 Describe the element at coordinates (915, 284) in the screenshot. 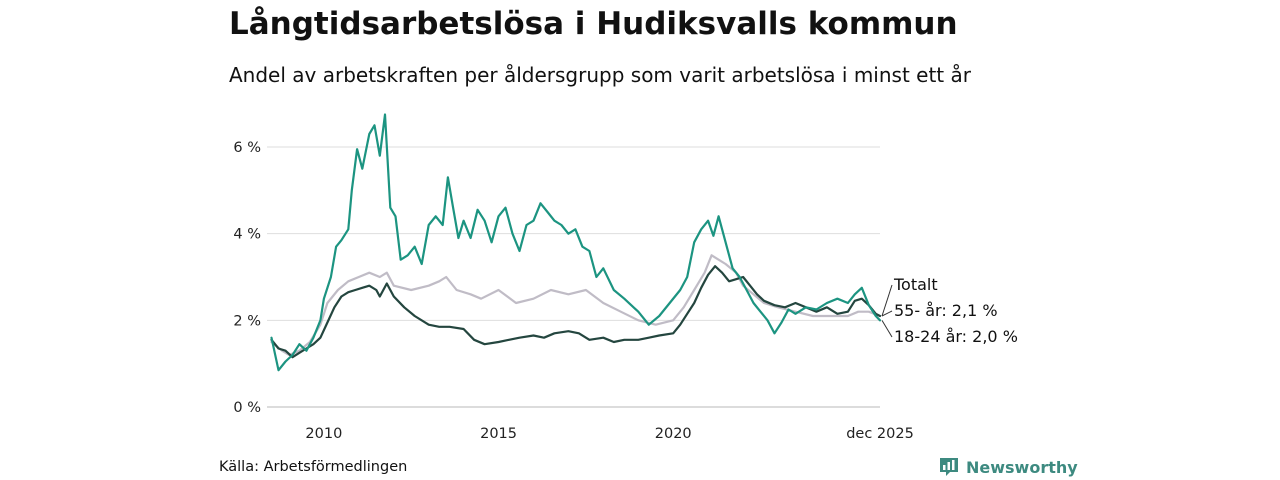

I see `series-end-label: Totalt` at that location.